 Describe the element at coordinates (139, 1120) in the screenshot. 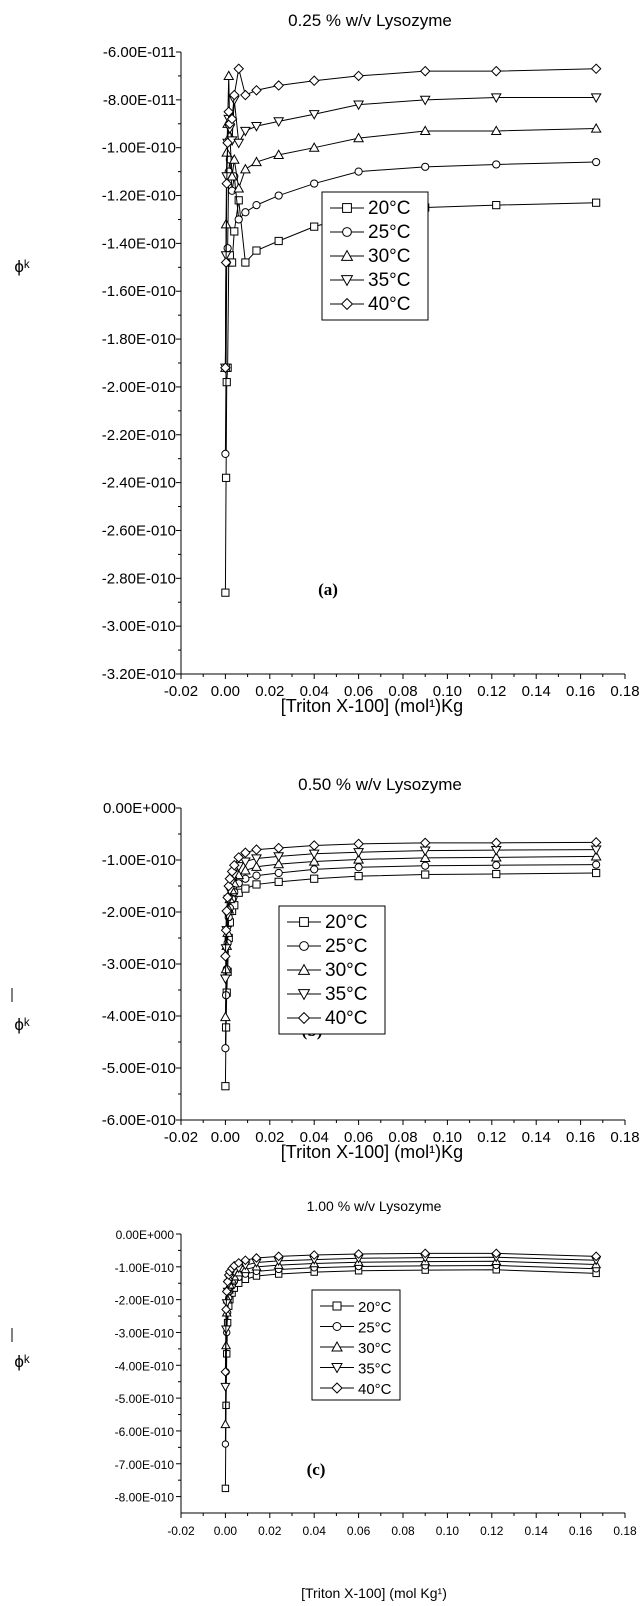

I see `y-tick-label: -6.00E-010` at that location.